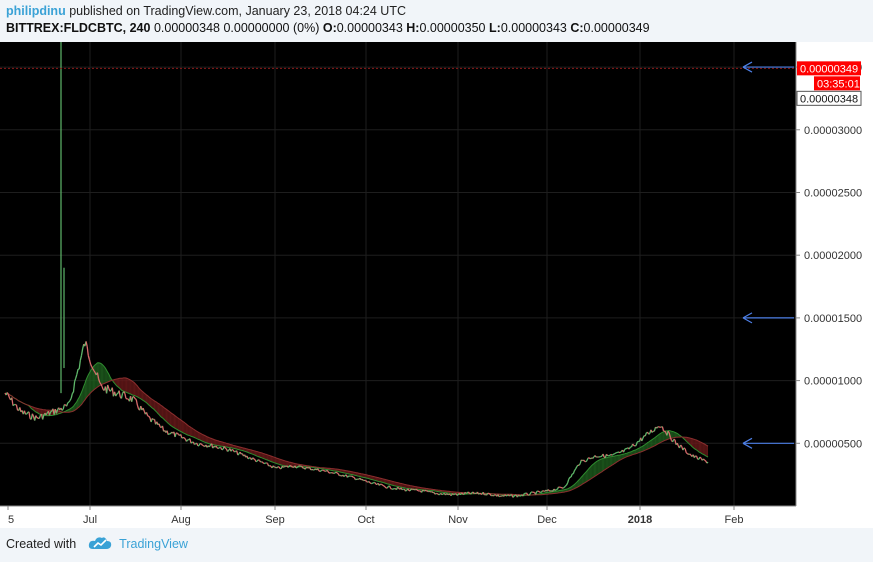 The width and height of the screenshot is (873, 562). Describe the element at coordinates (833, 193) in the screenshot. I see `y-tick-label: 0.00002500` at that location.